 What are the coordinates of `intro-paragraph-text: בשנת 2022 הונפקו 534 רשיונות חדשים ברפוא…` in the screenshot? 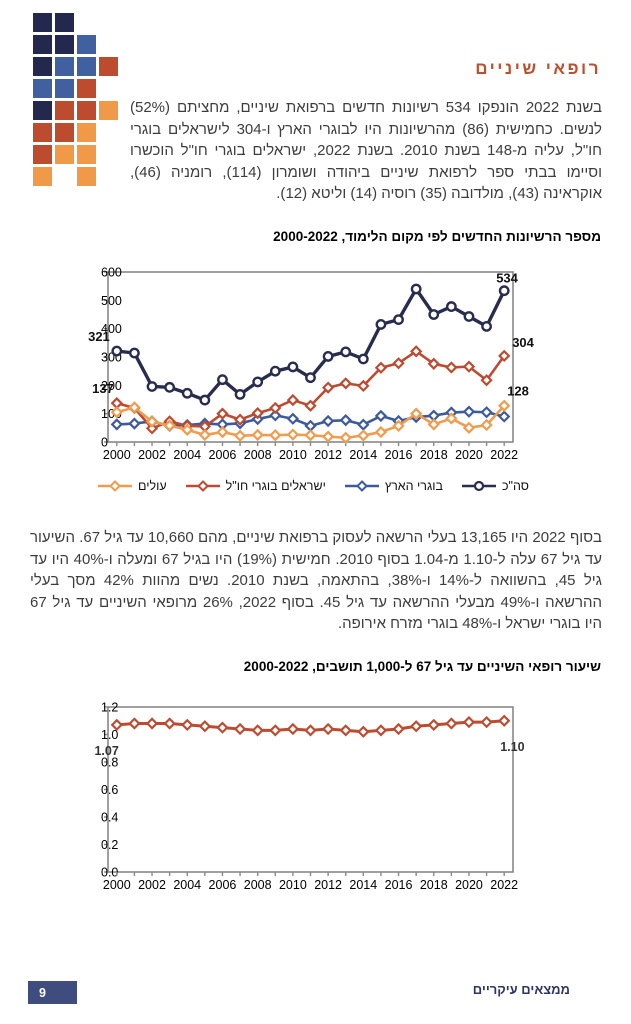 It's located at (366, 150).